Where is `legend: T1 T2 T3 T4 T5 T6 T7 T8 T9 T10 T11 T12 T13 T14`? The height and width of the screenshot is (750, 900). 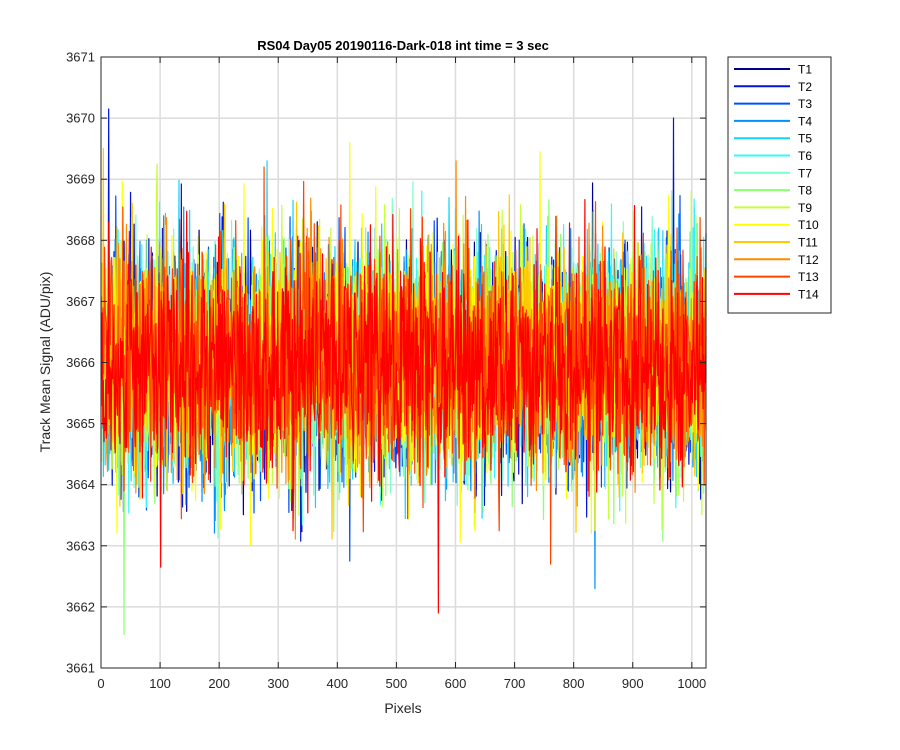
legend: T1 T2 T3 T4 T5 T6 T7 T8 T9 T10 T11 T12 T13 T14 is located at coordinates (779, 185).